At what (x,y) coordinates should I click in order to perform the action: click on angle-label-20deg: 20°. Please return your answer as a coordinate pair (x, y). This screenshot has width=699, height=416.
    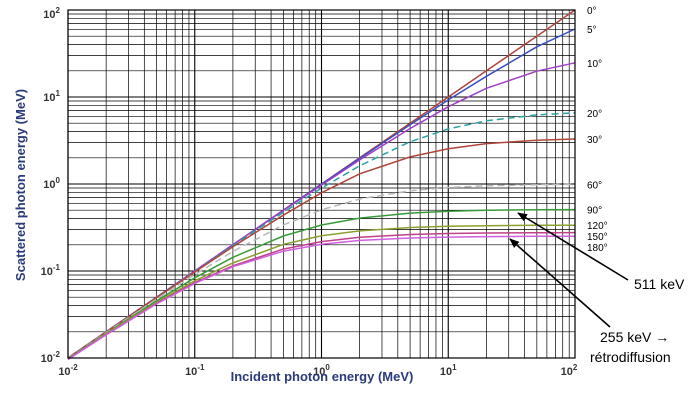
    Looking at the image, I should click on (594, 114).